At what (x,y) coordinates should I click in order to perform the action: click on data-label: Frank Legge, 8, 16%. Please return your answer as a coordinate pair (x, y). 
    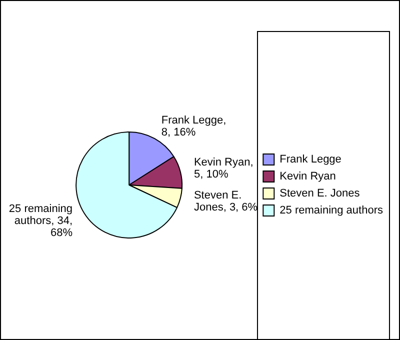
    Looking at the image, I should click on (193, 126).